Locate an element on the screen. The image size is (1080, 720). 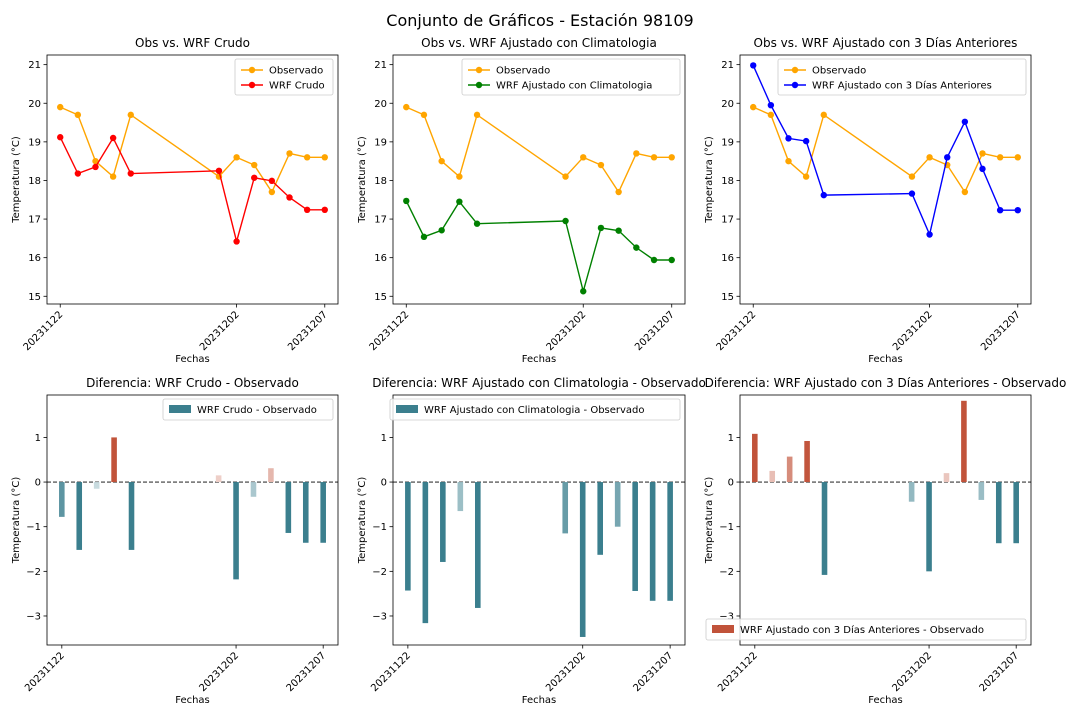
y-tick-label: 19 is located at coordinates (727, 142).